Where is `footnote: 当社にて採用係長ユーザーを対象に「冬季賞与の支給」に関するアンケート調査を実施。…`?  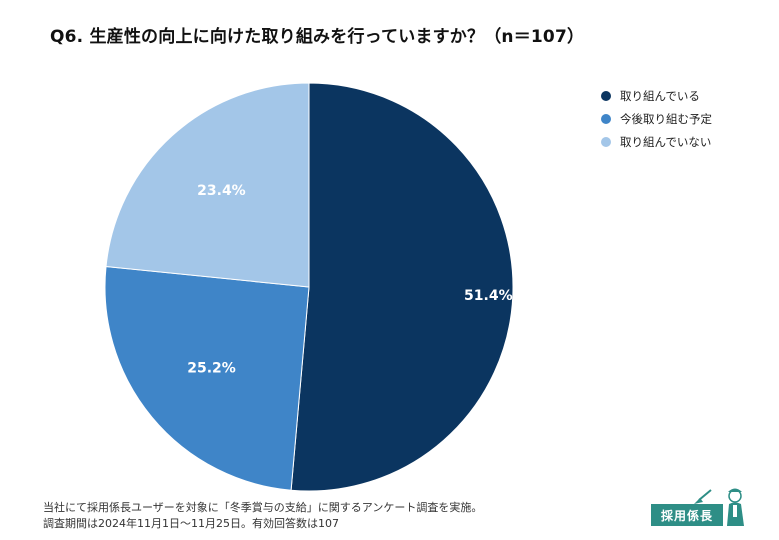 footnote: 当社にて採用係長ユーザーを対象に「冬季賞与の支給」に関するアンケート調査を実施。… is located at coordinates (262, 516).